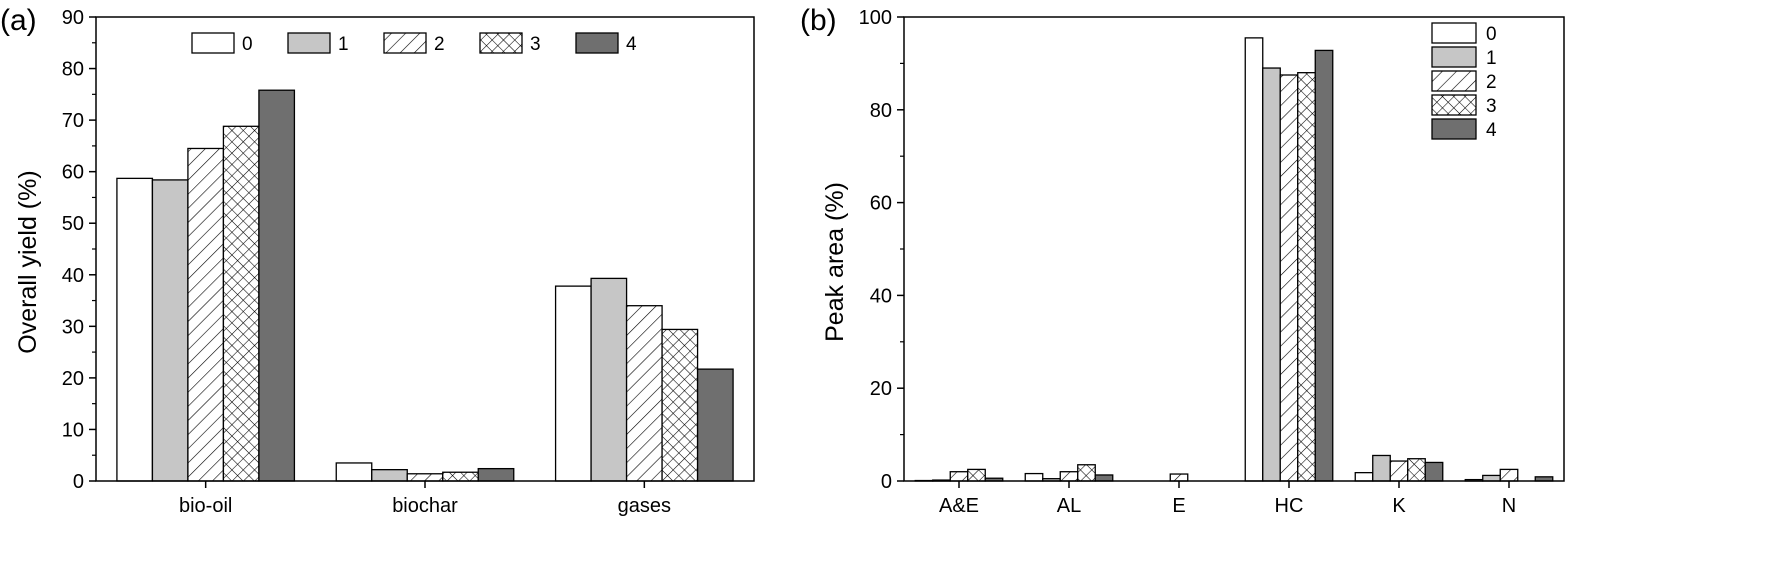 Image resolution: width=1768 pixels, height=586 pixels. I want to click on y-tick-label: 30, so click(73, 327).